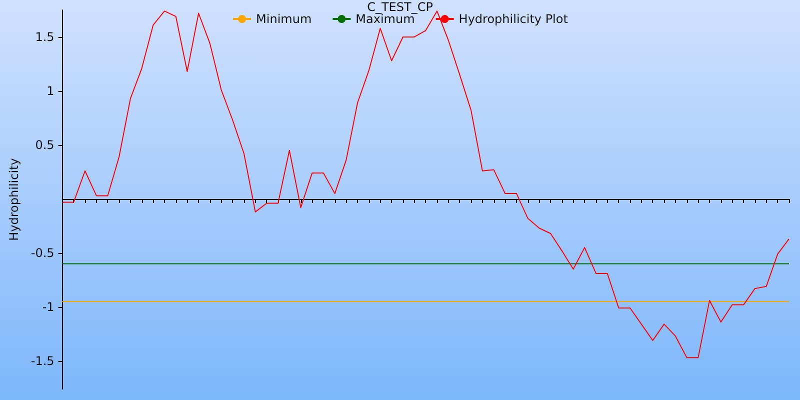  Describe the element at coordinates (42, 361) in the screenshot. I see `y-tick-label: -1.5` at that location.